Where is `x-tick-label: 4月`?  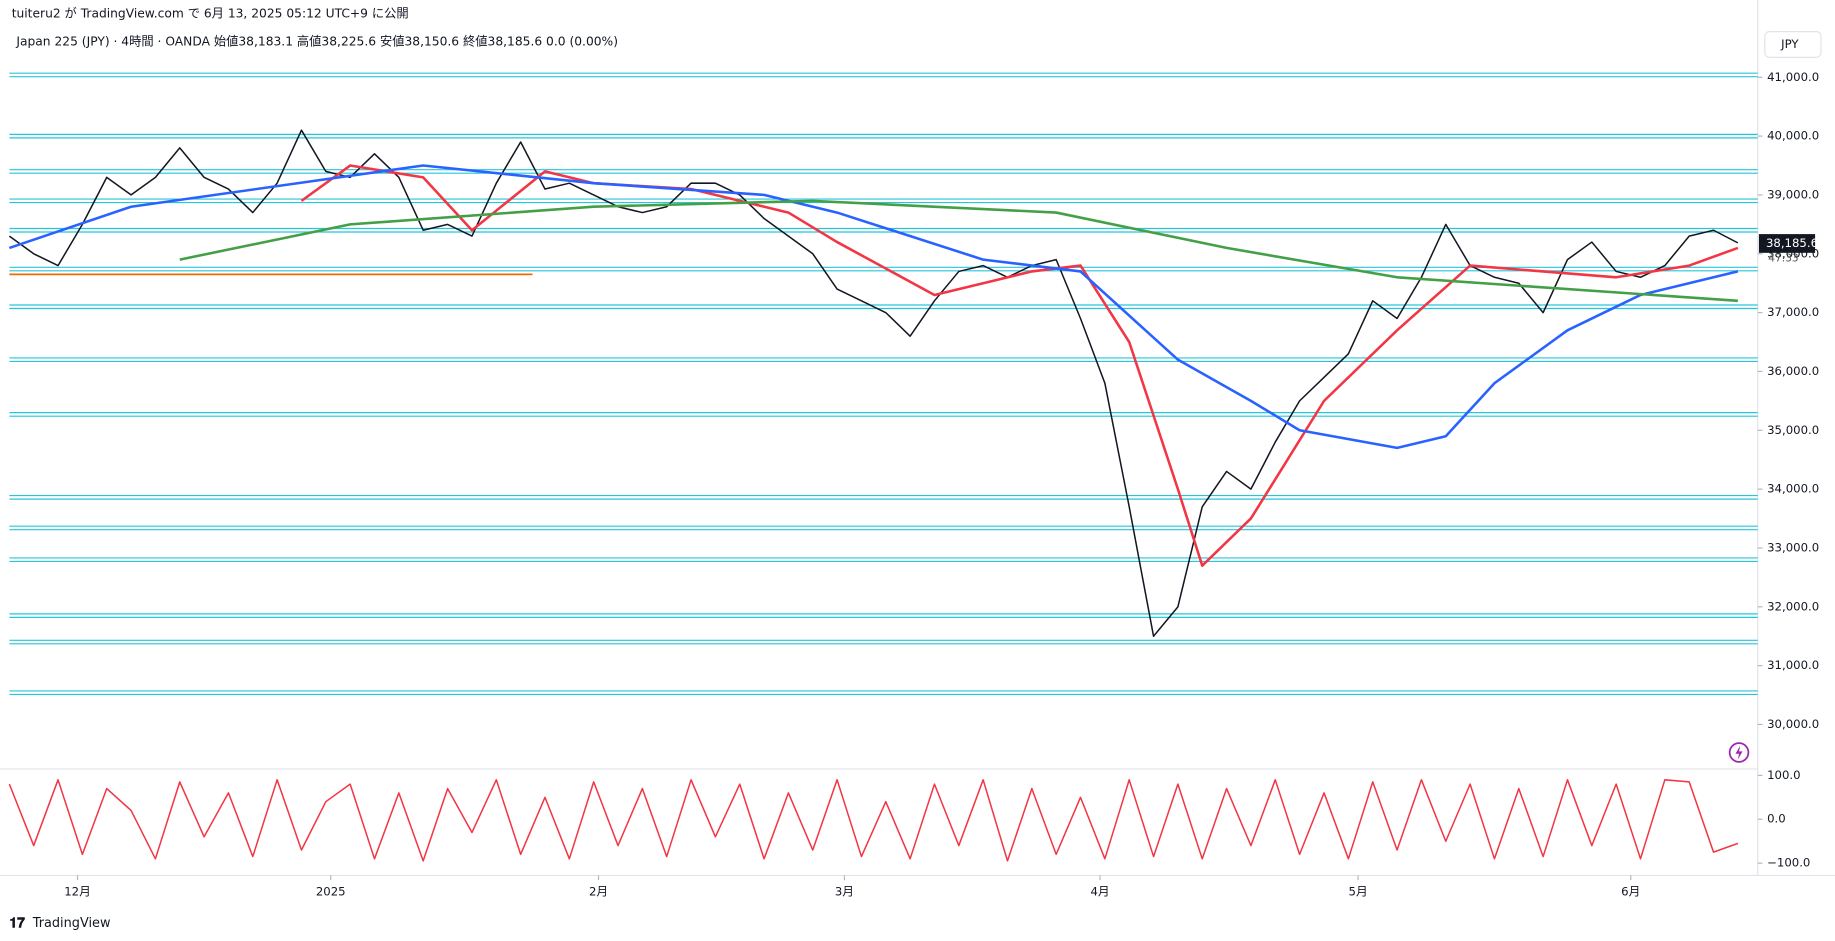
x-tick-label: 4月 is located at coordinates (1099, 891).